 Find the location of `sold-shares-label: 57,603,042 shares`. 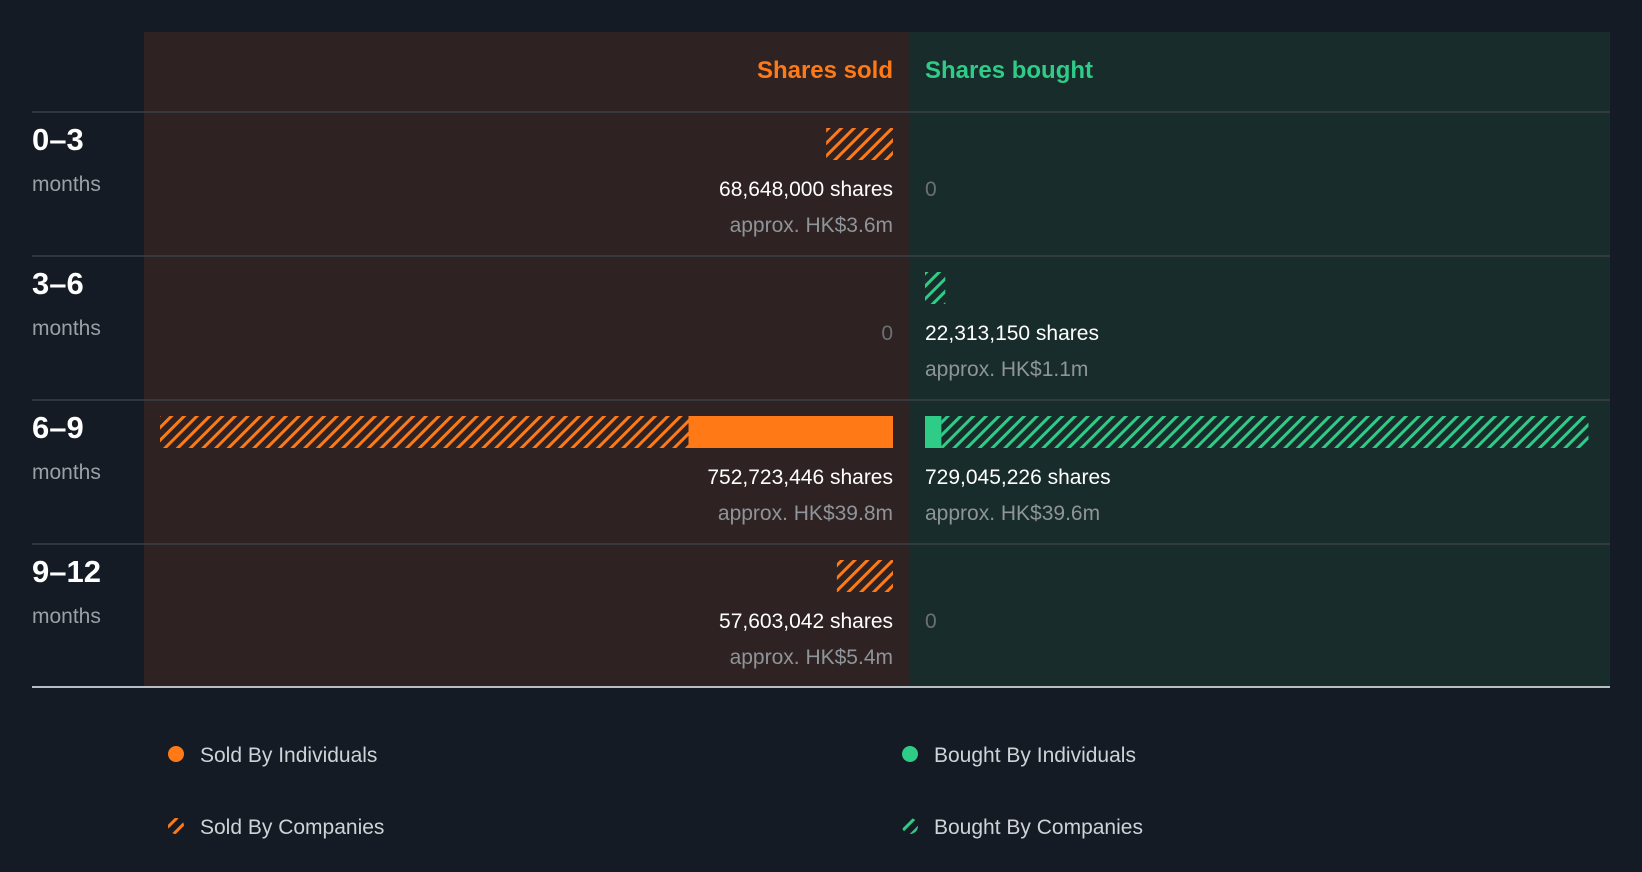

sold-shares-label: 57,603,042 shares is located at coordinates (806, 621).